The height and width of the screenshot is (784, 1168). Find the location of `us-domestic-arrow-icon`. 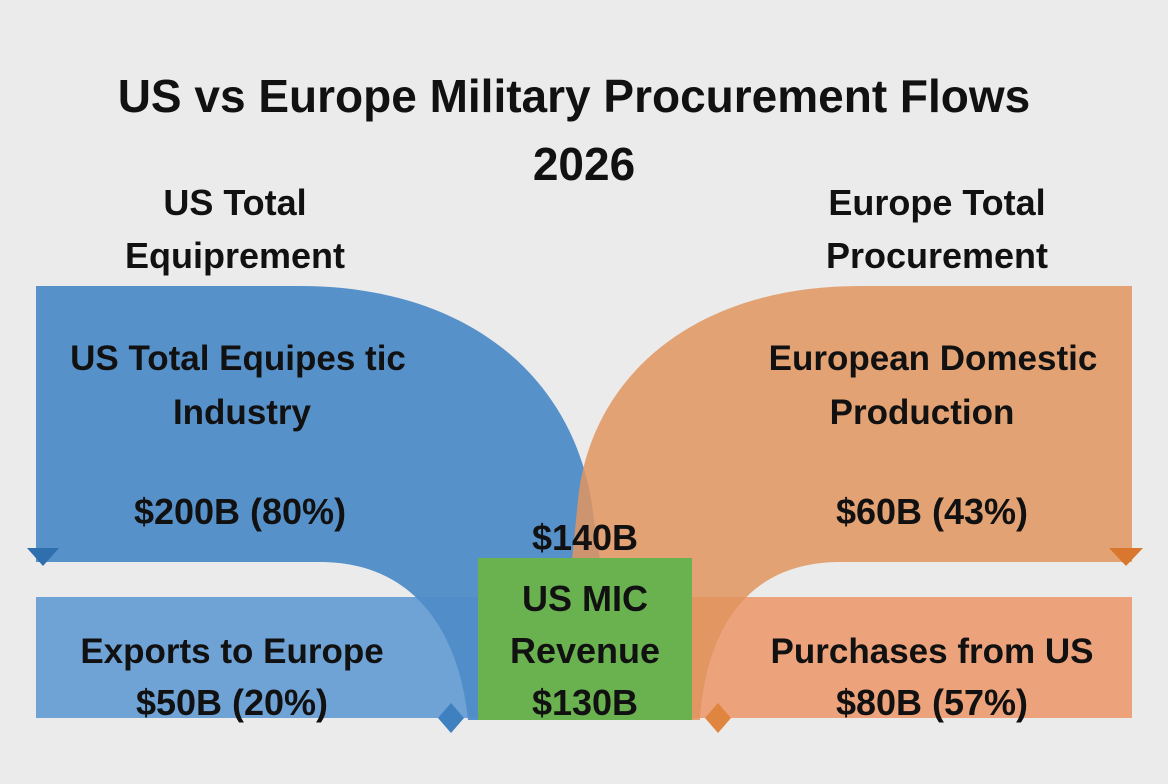

us-domestic-arrow-icon is located at coordinates (43, 557).